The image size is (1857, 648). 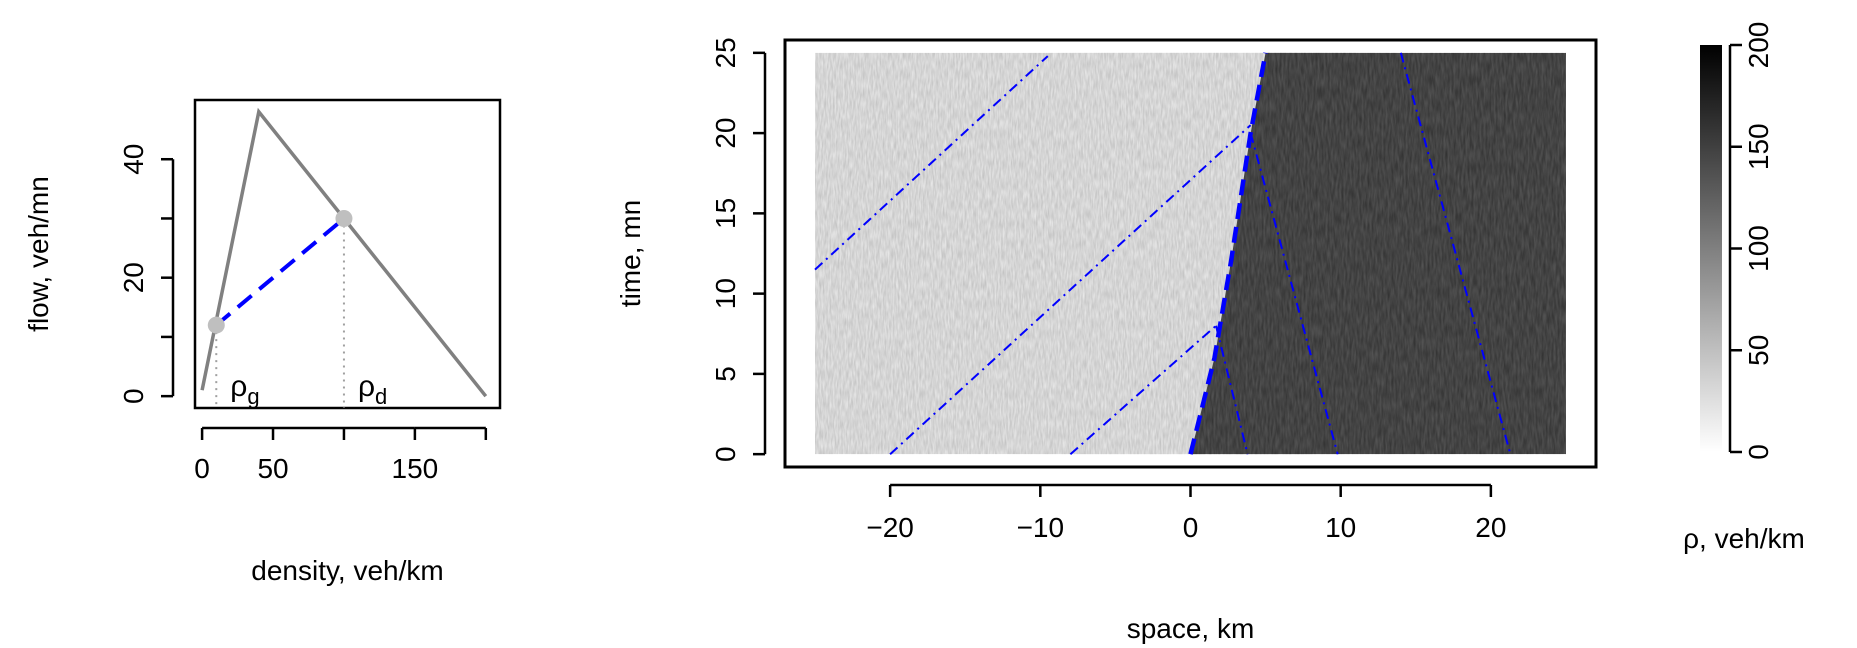 What do you see at coordinates (1228, 253) in the screenshot?
I see `shock-wave-line` at bounding box center [1228, 253].